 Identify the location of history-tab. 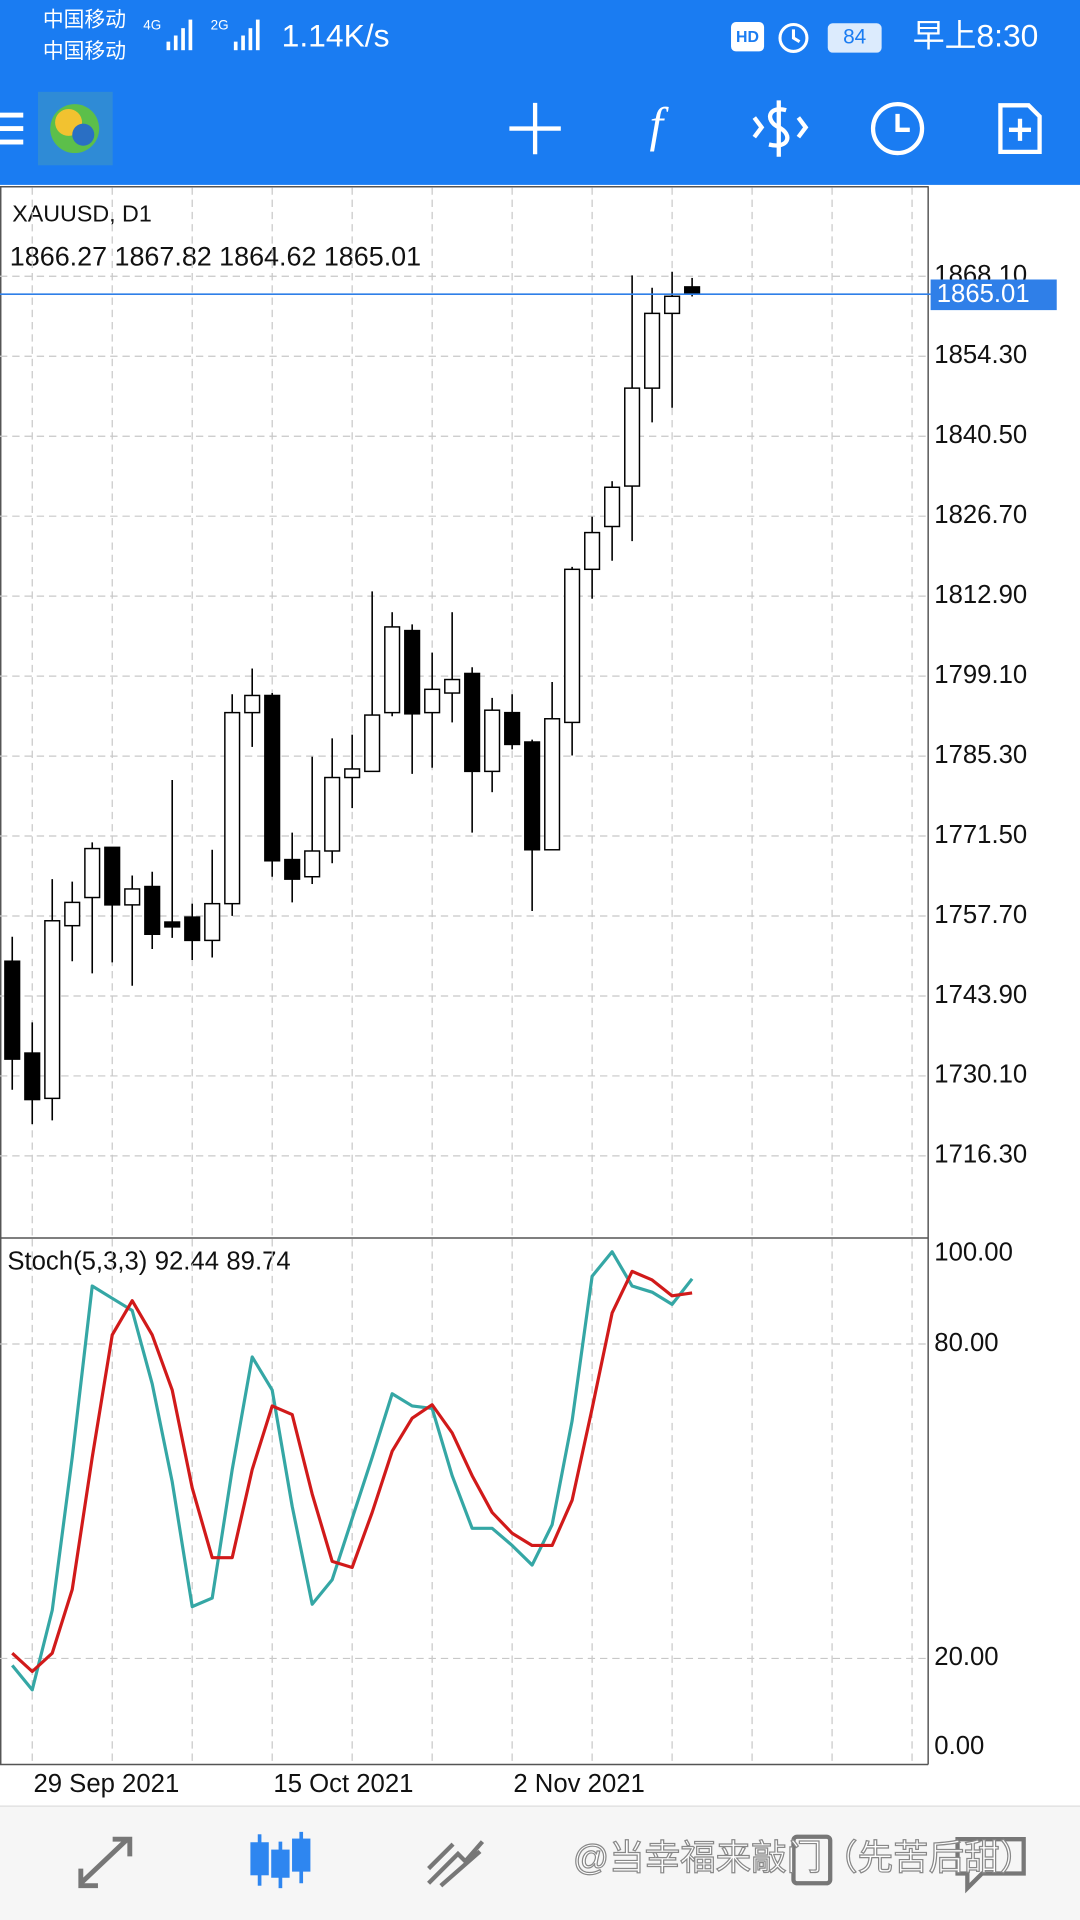
(812, 1860).